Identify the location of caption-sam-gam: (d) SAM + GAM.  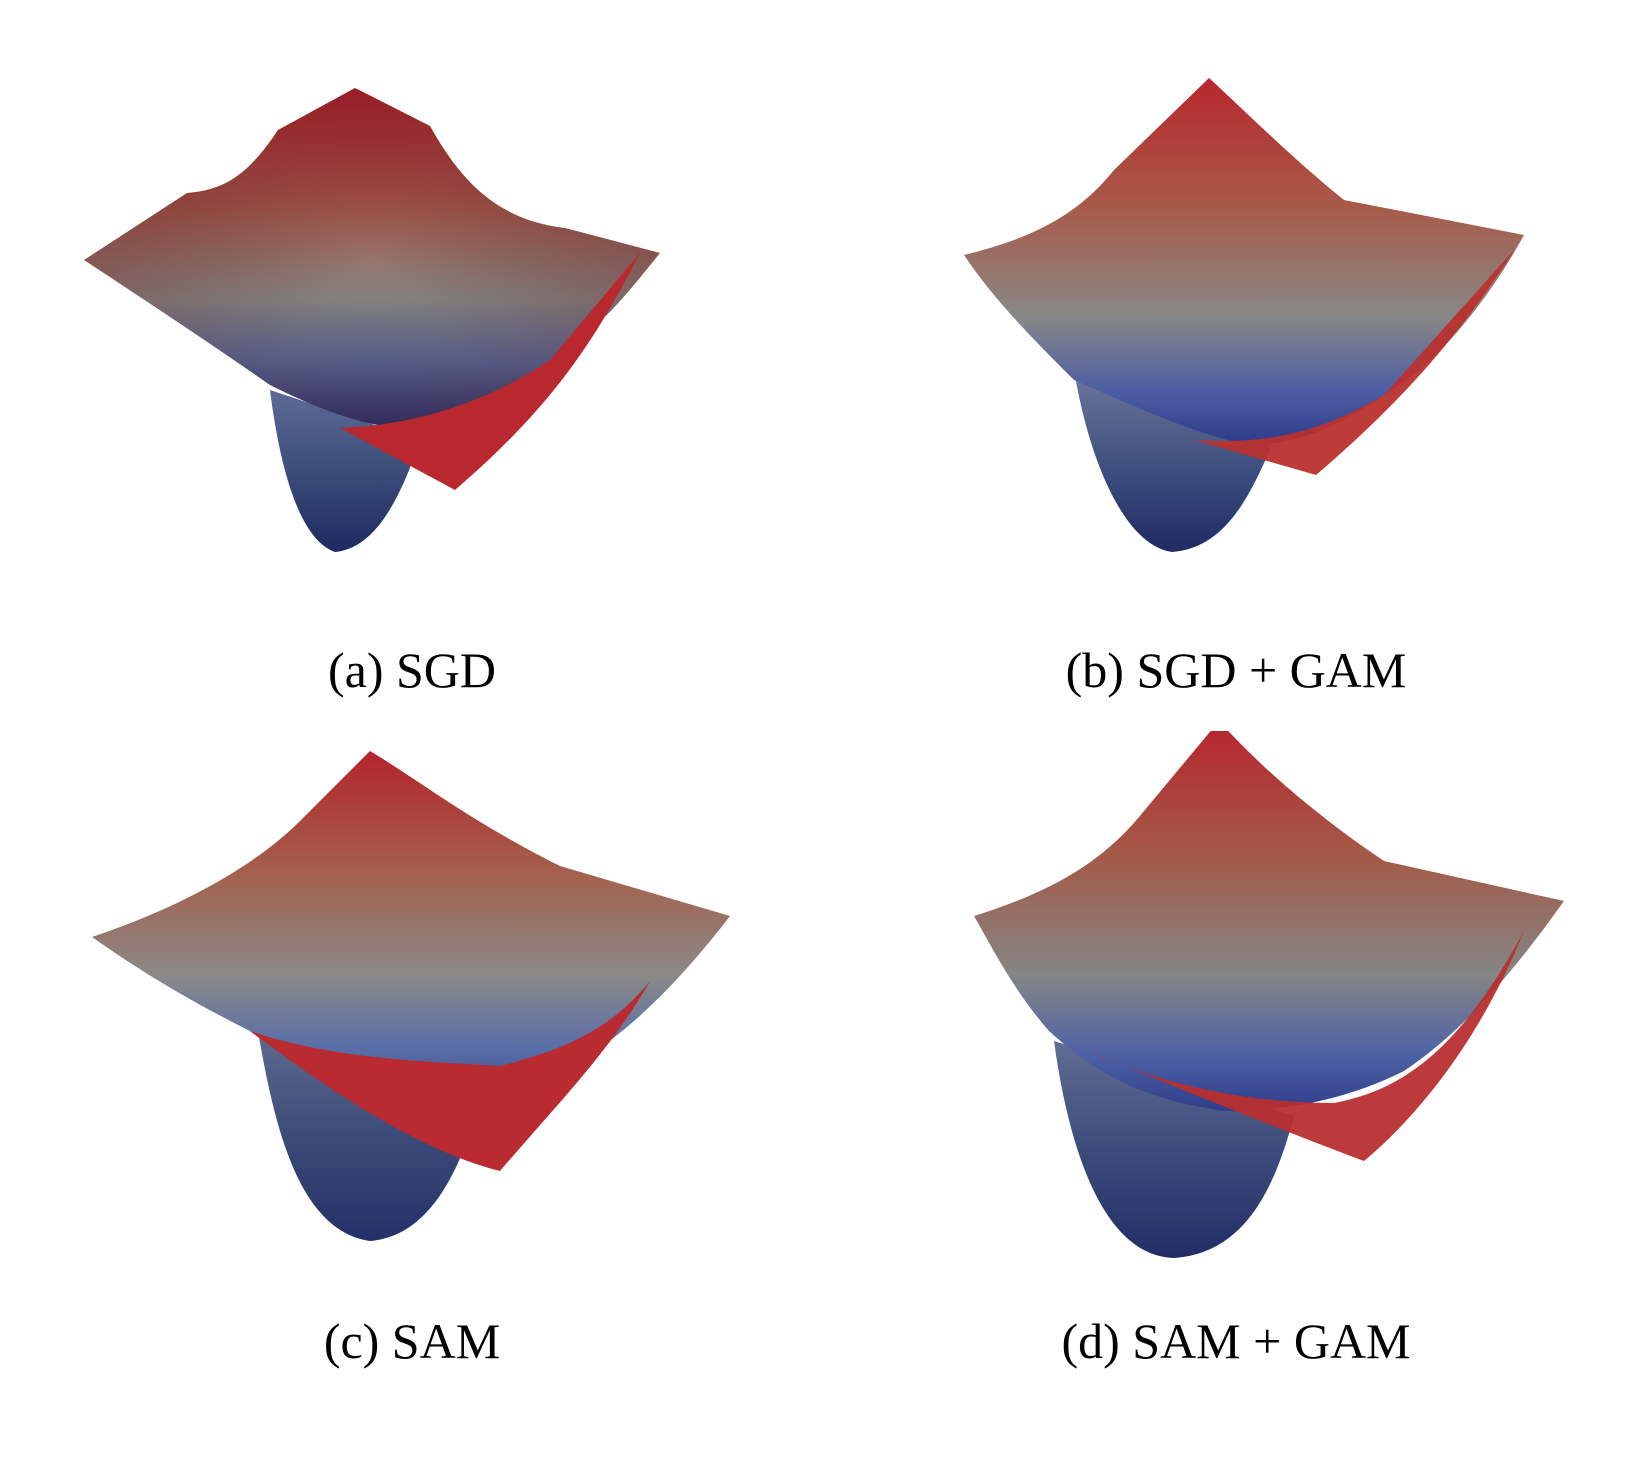
(1236, 1341).